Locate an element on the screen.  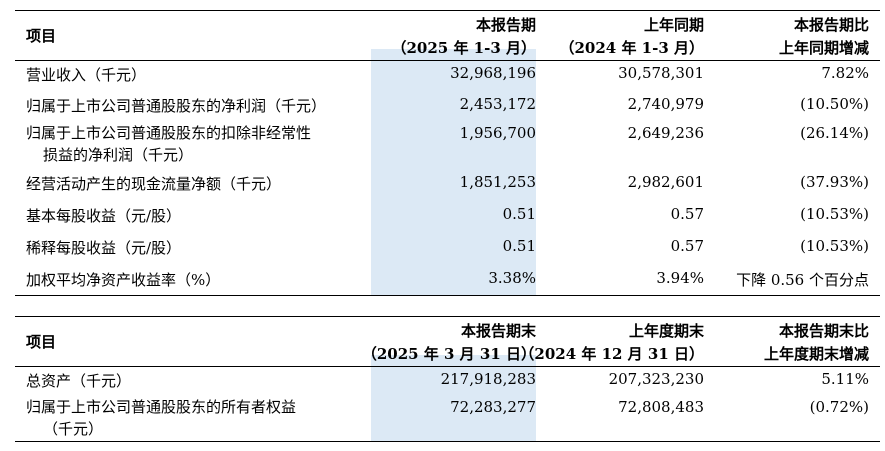
row-value-current: 32,968,196 is located at coordinates (493, 73).